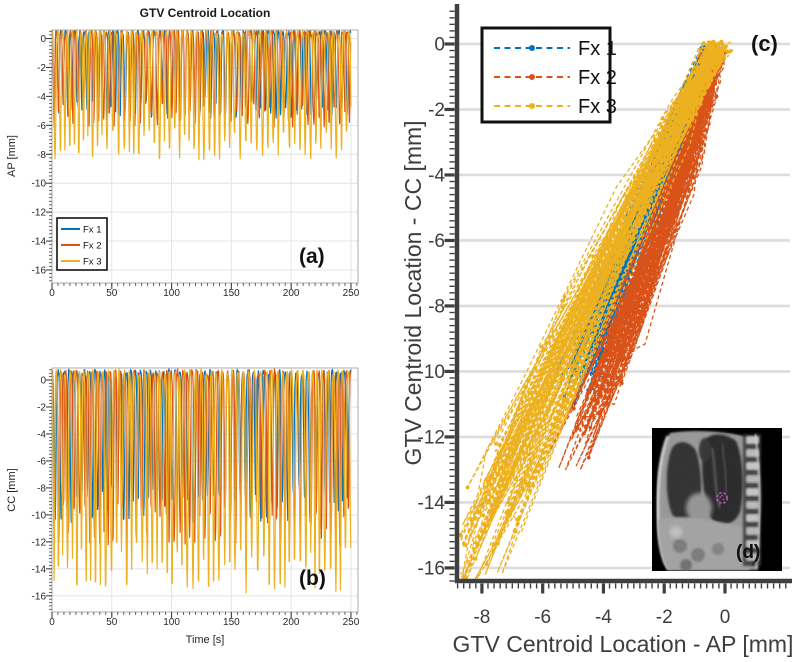 The width and height of the screenshot is (800, 662). What do you see at coordinates (12, 489) in the screenshot?
I see `y-axis-label: CC [mm]` at bounding box center [12, 489].